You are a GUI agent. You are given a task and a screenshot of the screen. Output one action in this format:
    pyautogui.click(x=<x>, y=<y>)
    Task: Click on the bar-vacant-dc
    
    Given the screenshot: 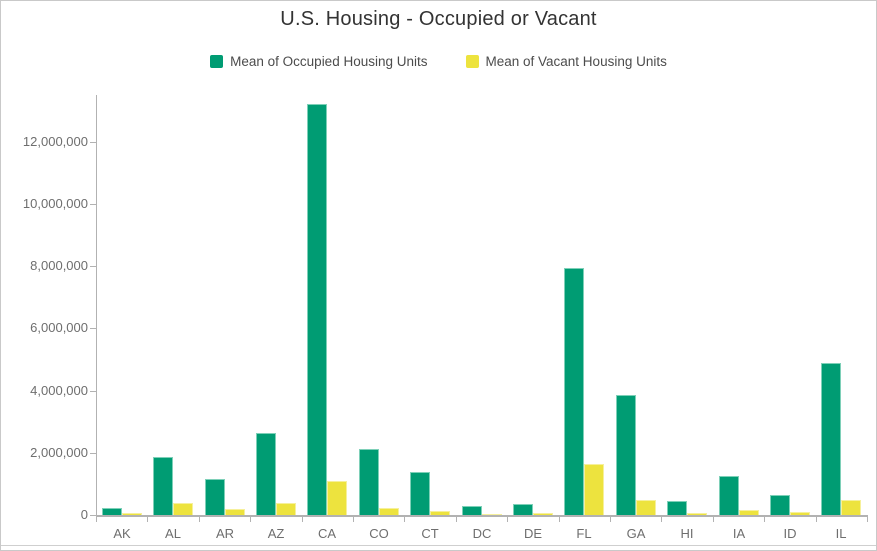 What is the action you would take?
    pyautogui.click(x=492, y=514)
    